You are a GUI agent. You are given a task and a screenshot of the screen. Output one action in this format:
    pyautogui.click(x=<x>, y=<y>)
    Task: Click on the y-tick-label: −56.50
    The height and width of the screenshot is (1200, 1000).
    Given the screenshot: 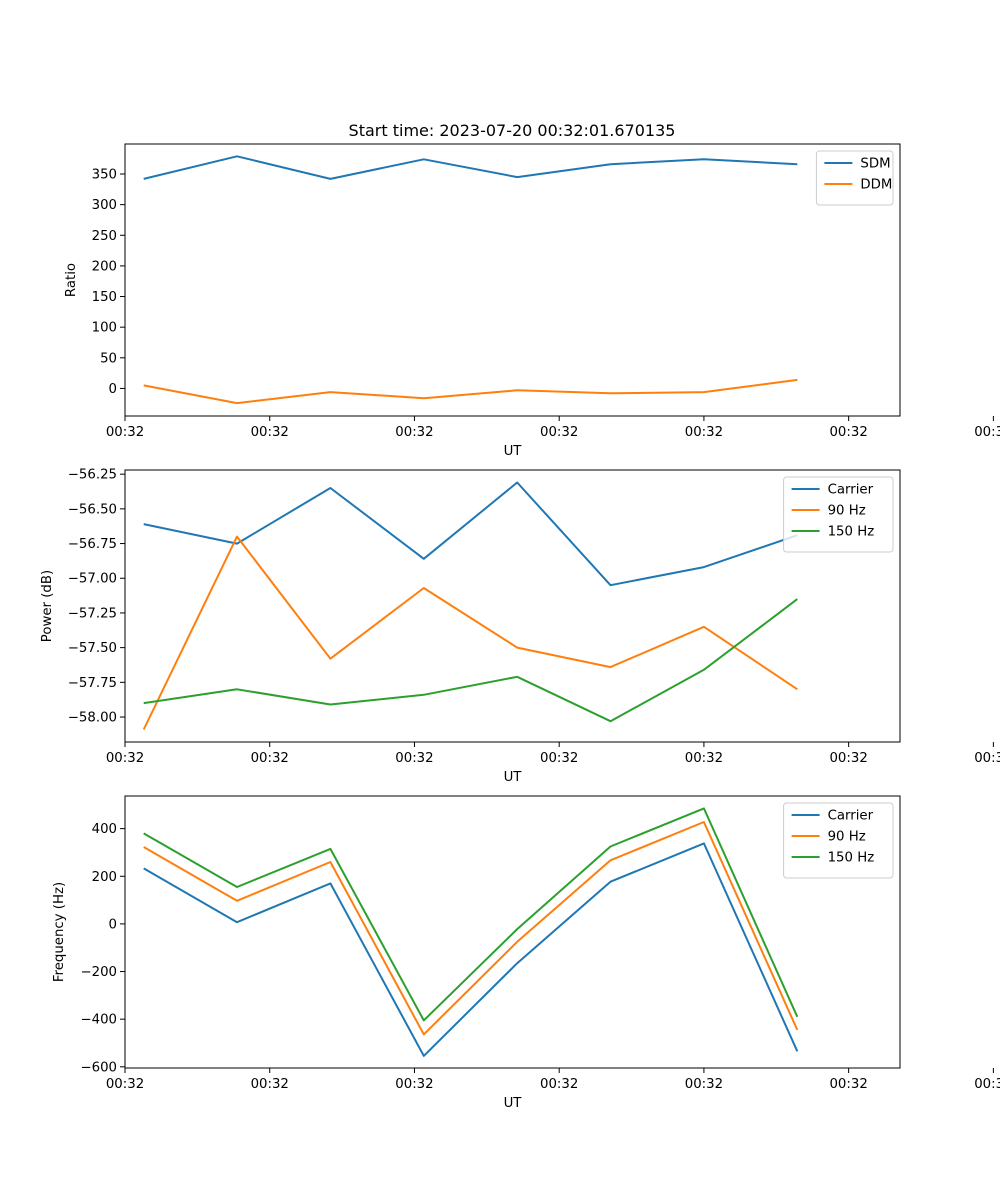 What is the action you would take?
    pyautogui.click(x=92, y=509)
    